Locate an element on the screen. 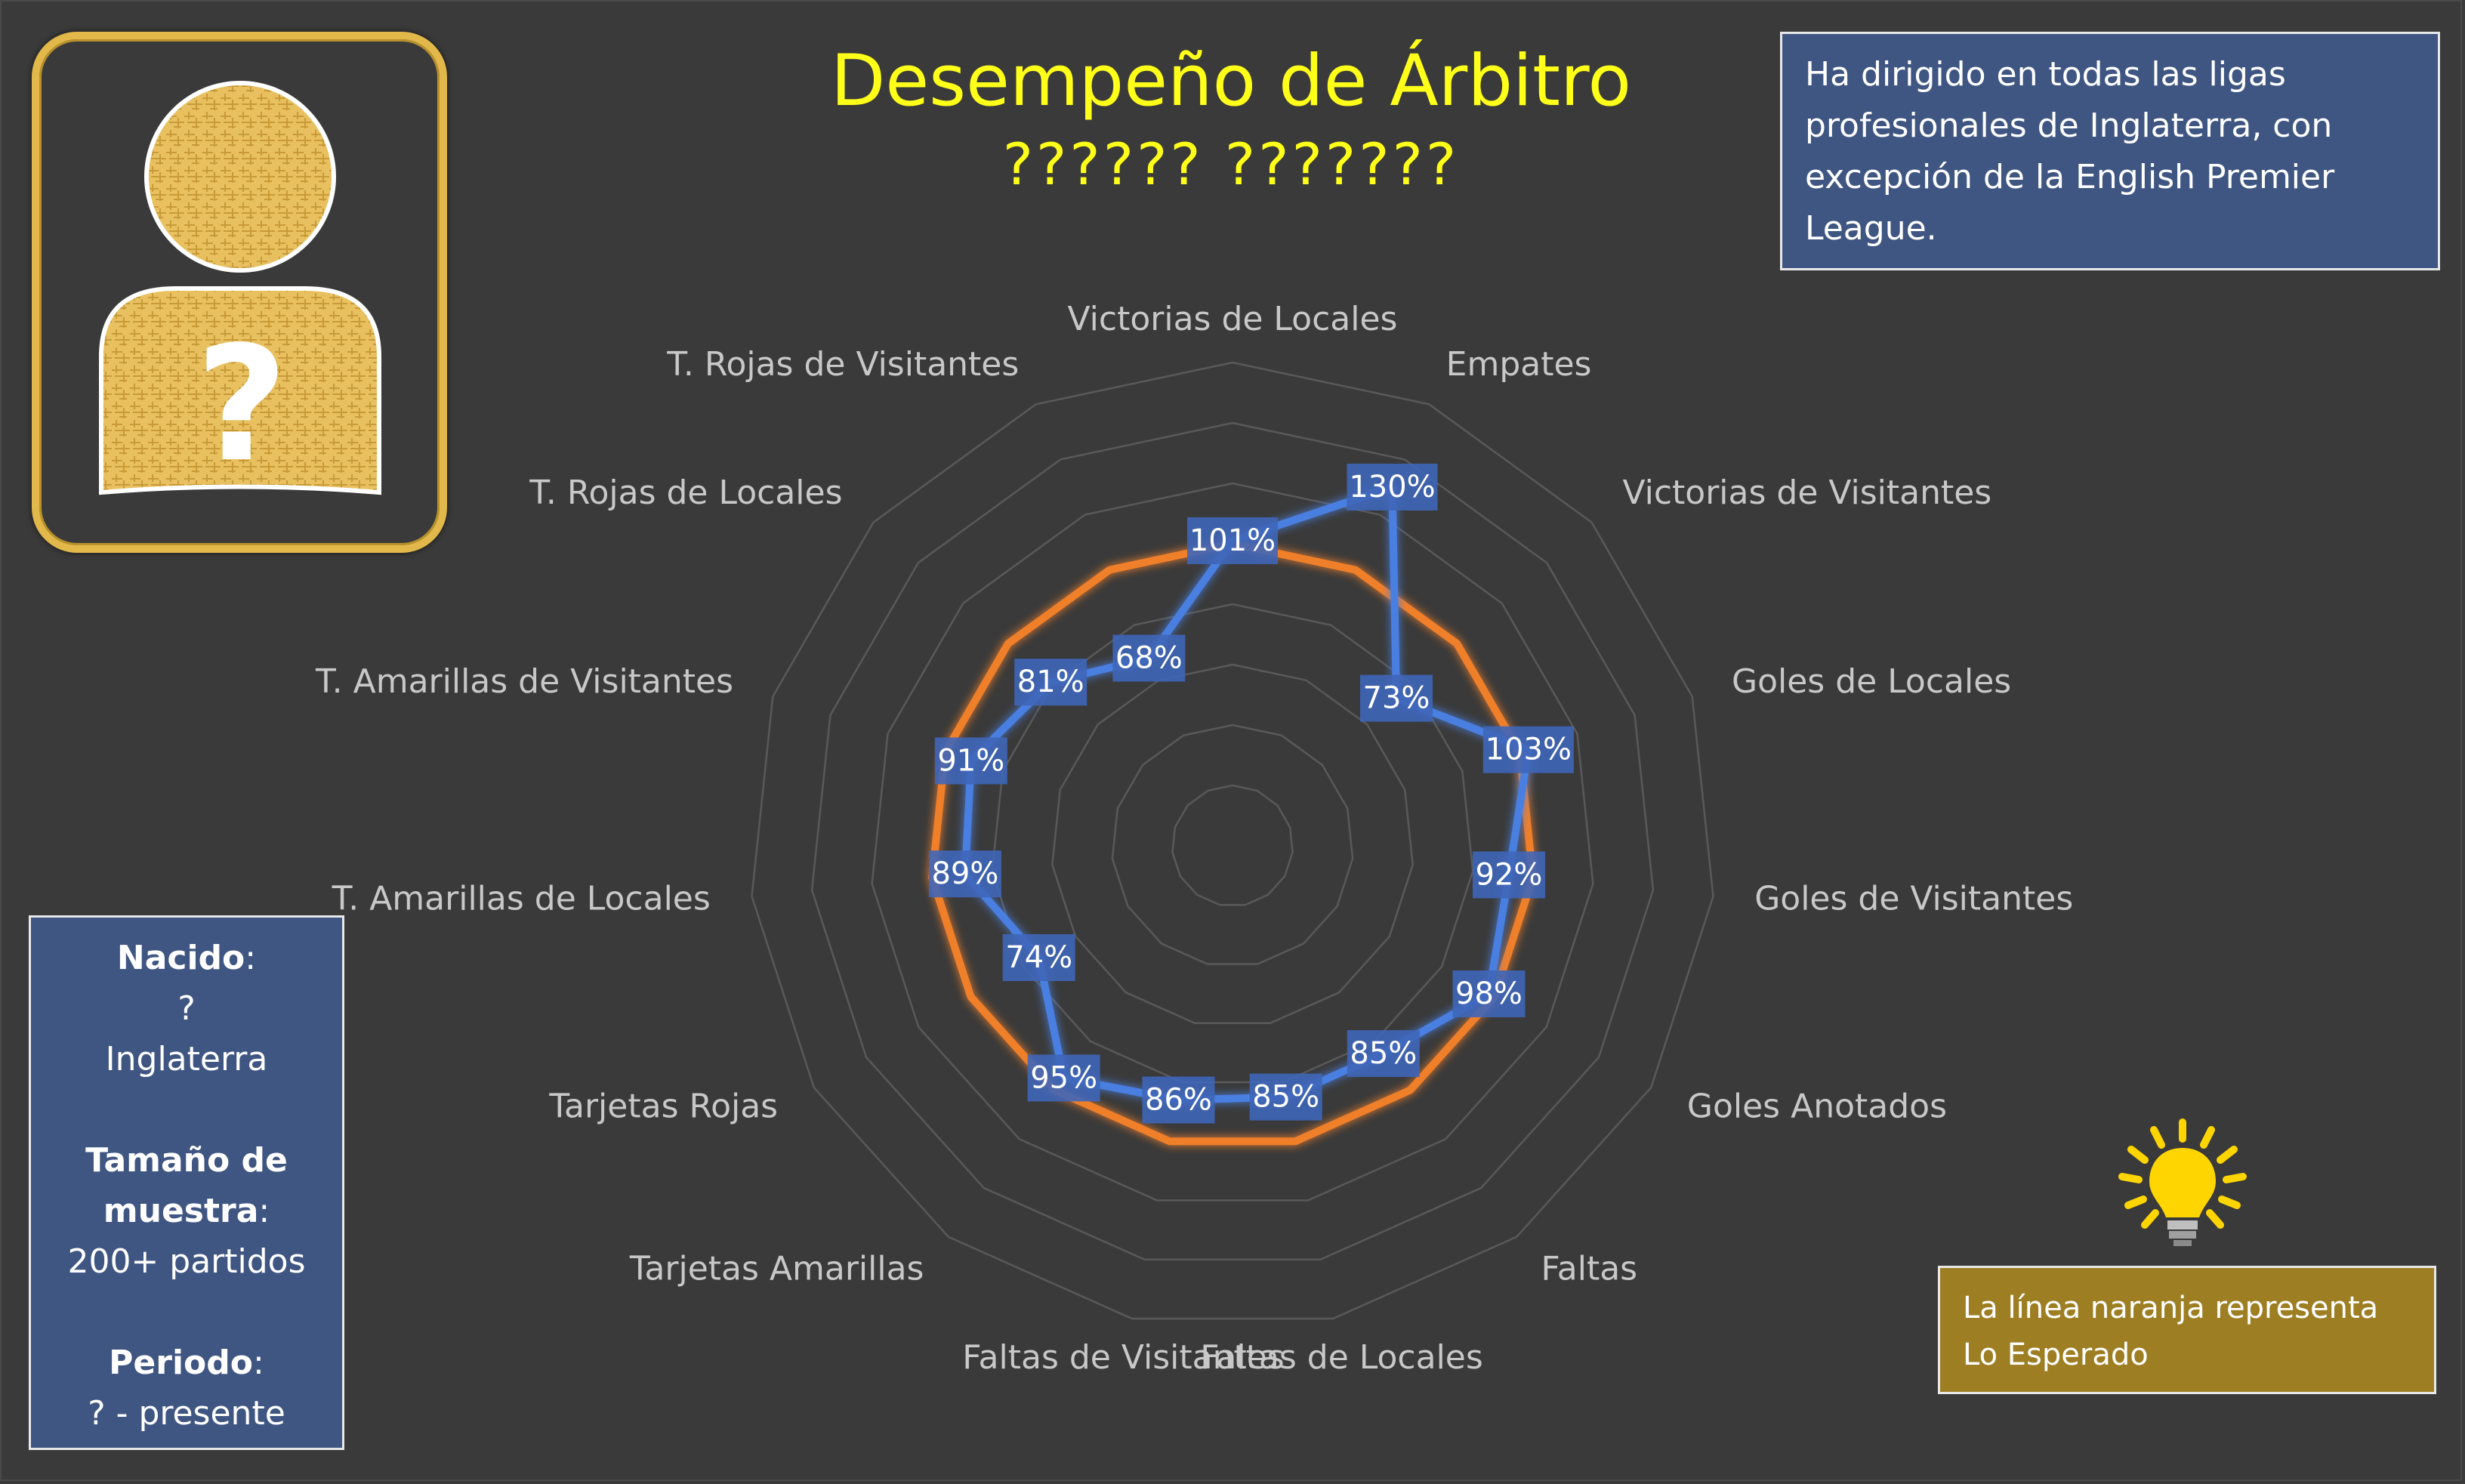 Image resolution: width=2465 pixels, height=1484 pixels. axis-label: T. Rojas de Visitantes is located at coordinates (842, 364).